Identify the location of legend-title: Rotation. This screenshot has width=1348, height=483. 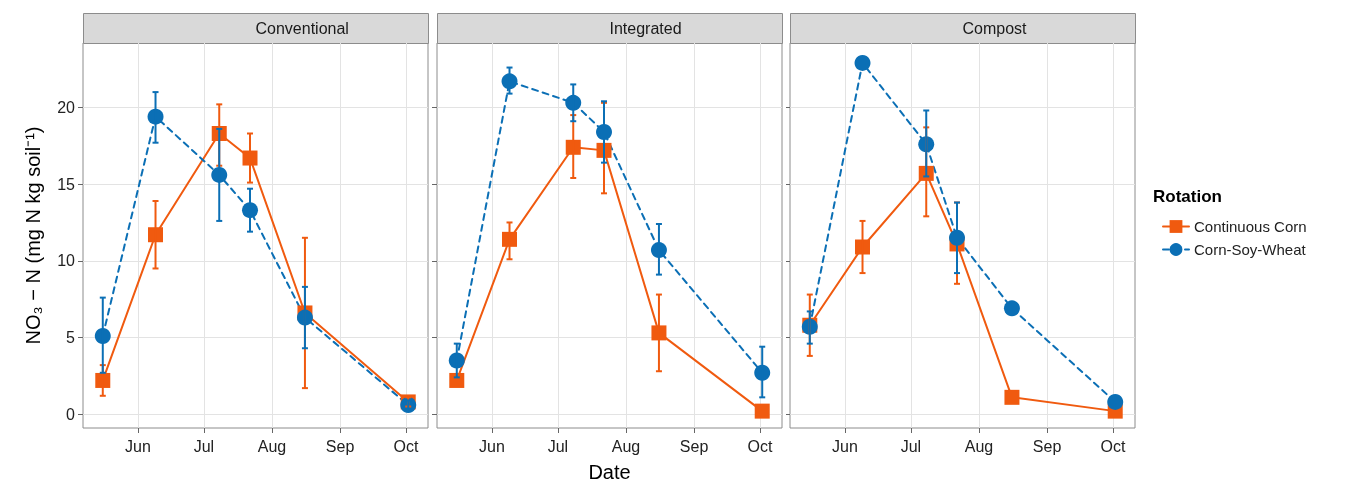
(1187, 196).